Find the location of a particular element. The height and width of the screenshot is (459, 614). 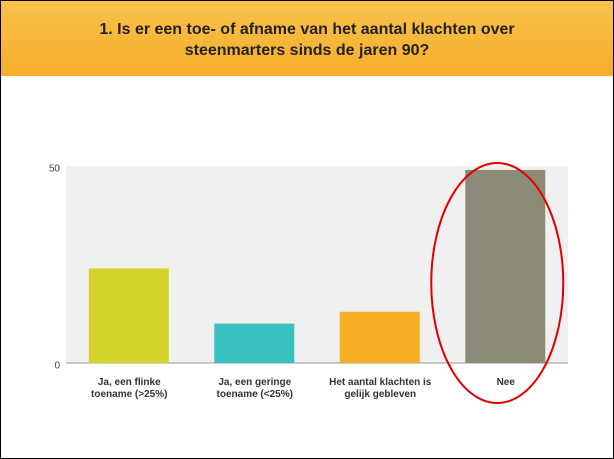

x-tick-label: Ja, een geringe toename (<25%) is located at coordinates (254, 388).